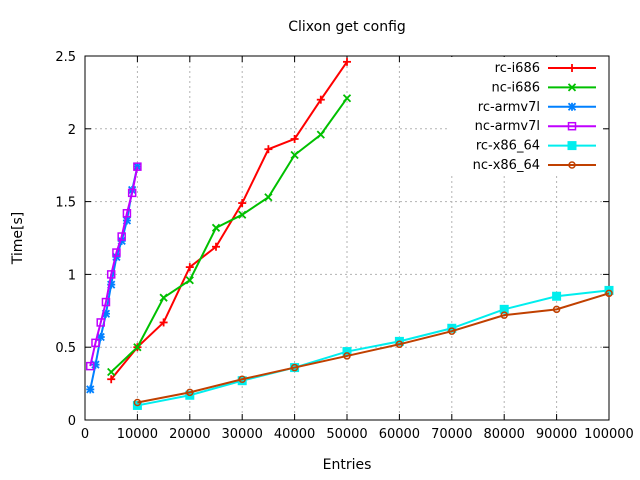  What do you see at coordinates (535, 126) in the screenshot?
I see `legend-entry-nc-armv7l: nc-armv7l` at bounding box center [535, 126].